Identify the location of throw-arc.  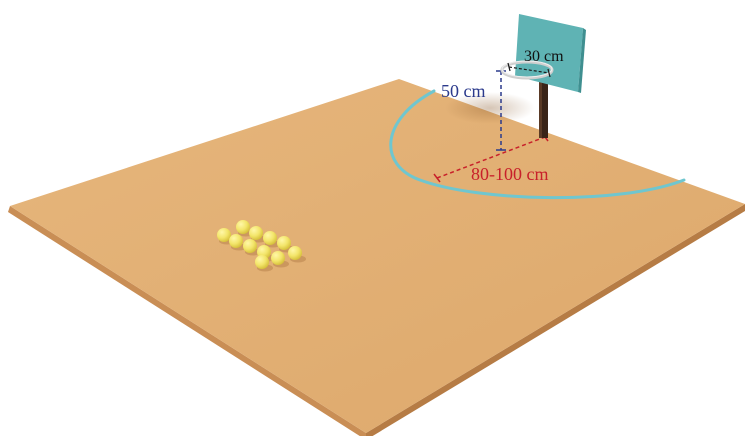
(537, 144).